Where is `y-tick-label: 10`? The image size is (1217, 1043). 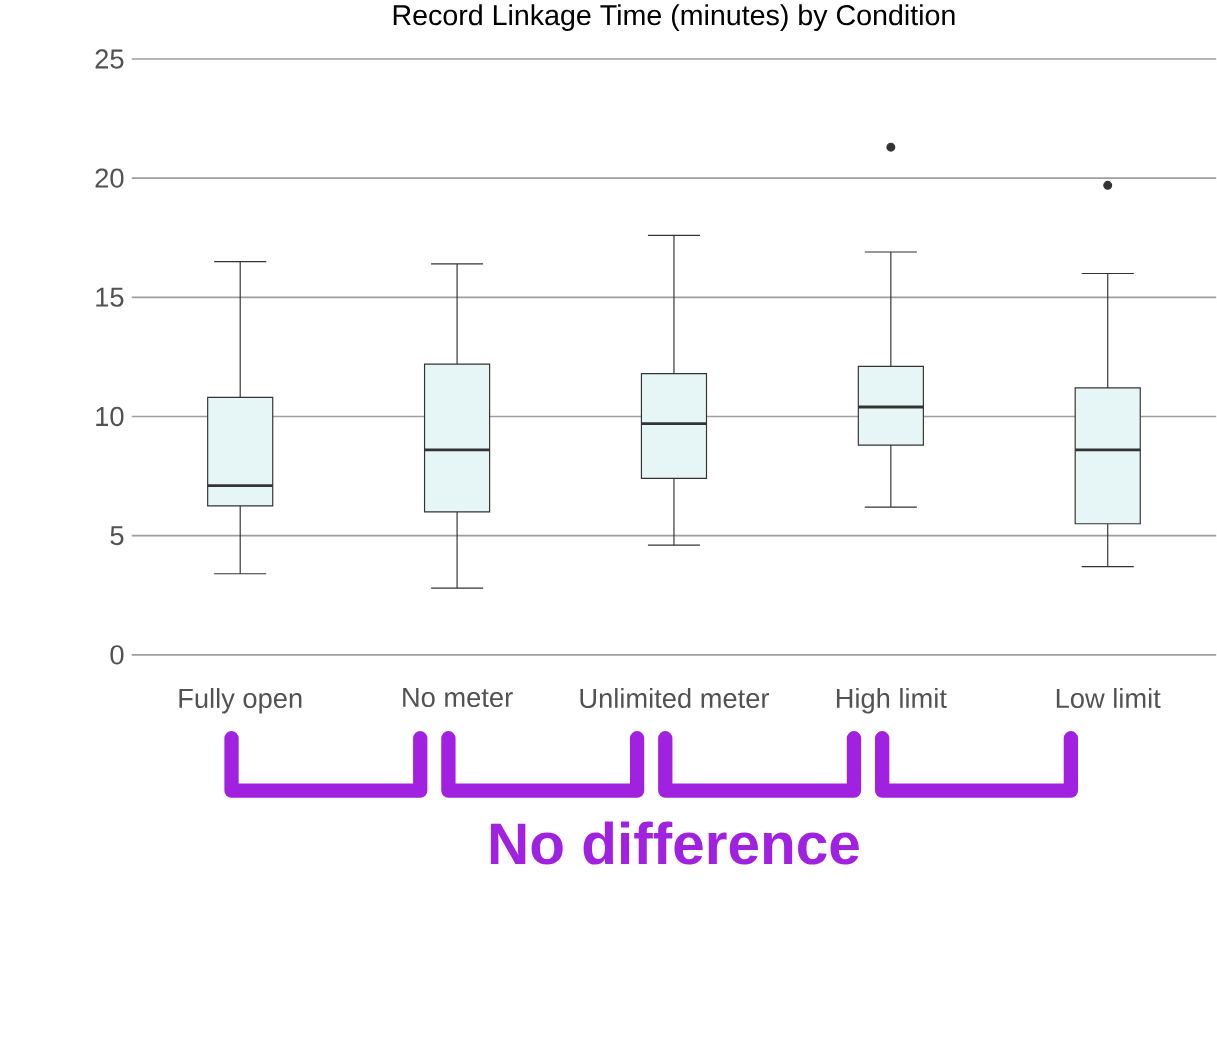 y-tick-label: 10 is located at coordinates (110, 416).